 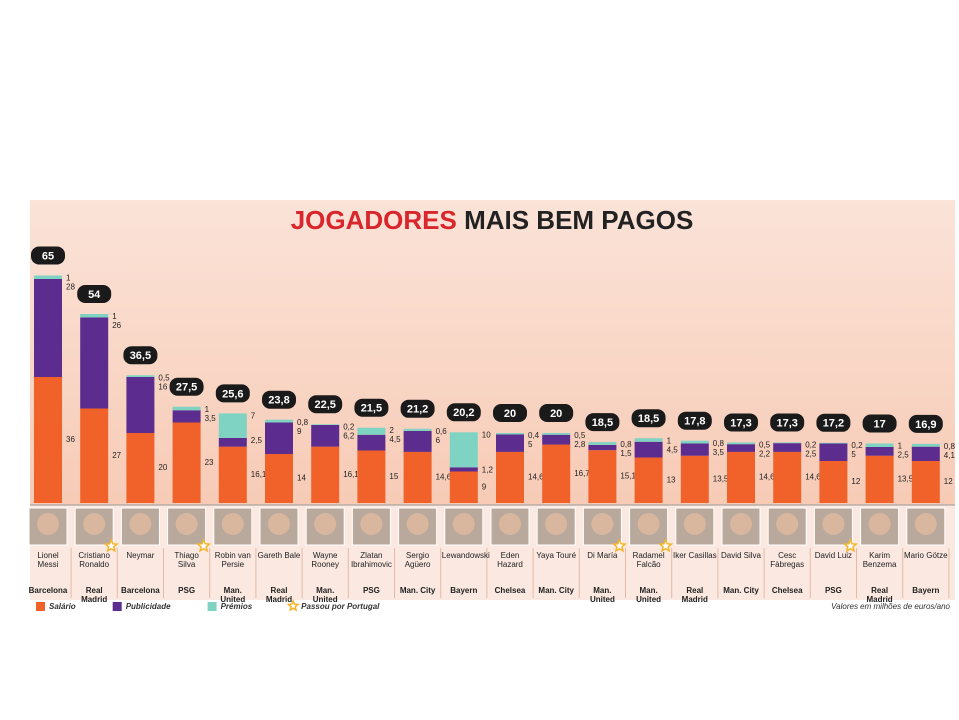 What do you see at coordinates (580, 444) in the screenshot?
I see `segment-label: 2,8` at bounding box center [580, 444].